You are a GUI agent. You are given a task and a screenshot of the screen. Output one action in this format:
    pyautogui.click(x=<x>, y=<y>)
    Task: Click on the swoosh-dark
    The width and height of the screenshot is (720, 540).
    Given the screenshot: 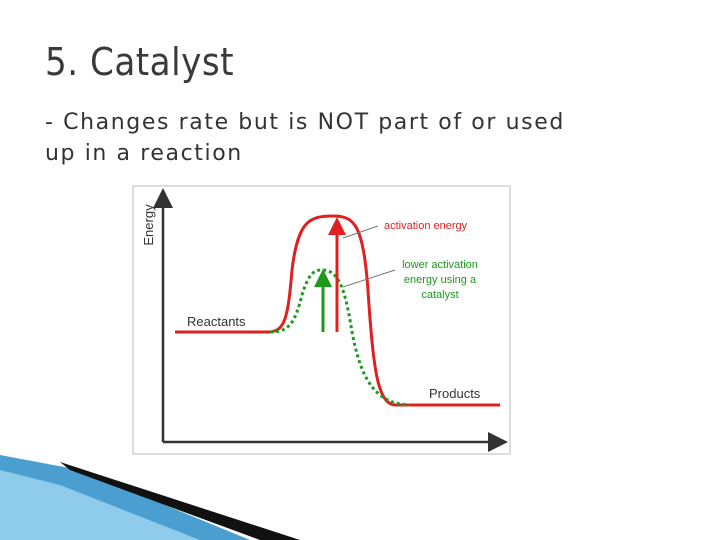 What is the action you would take?
    pyautogui.click(x=180, y=501)
    